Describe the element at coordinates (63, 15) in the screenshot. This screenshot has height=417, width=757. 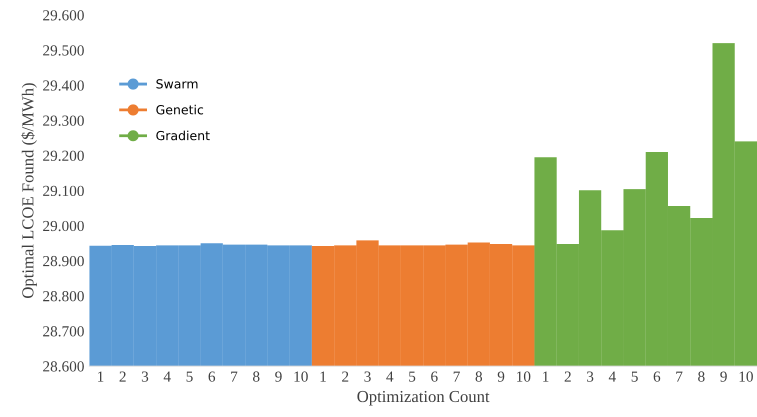
I see `y-tick-label: 29.600` at that location.